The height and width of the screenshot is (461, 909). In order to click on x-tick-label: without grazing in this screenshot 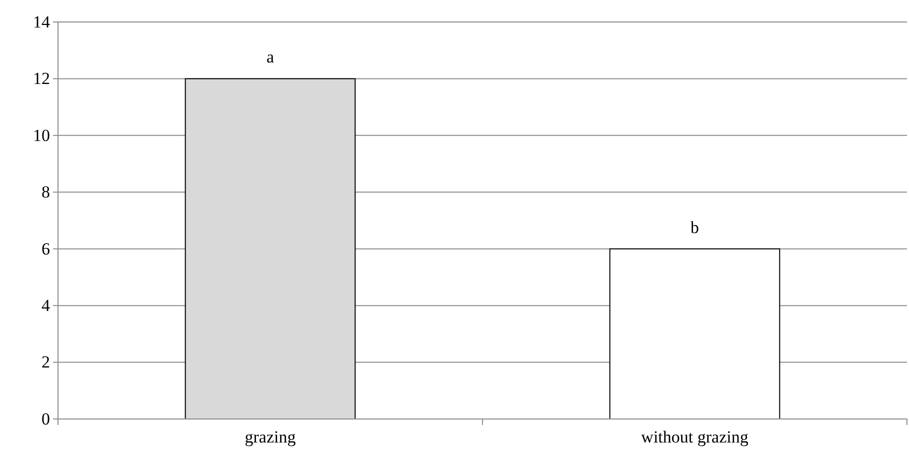, I will do `click(695, 436)`.